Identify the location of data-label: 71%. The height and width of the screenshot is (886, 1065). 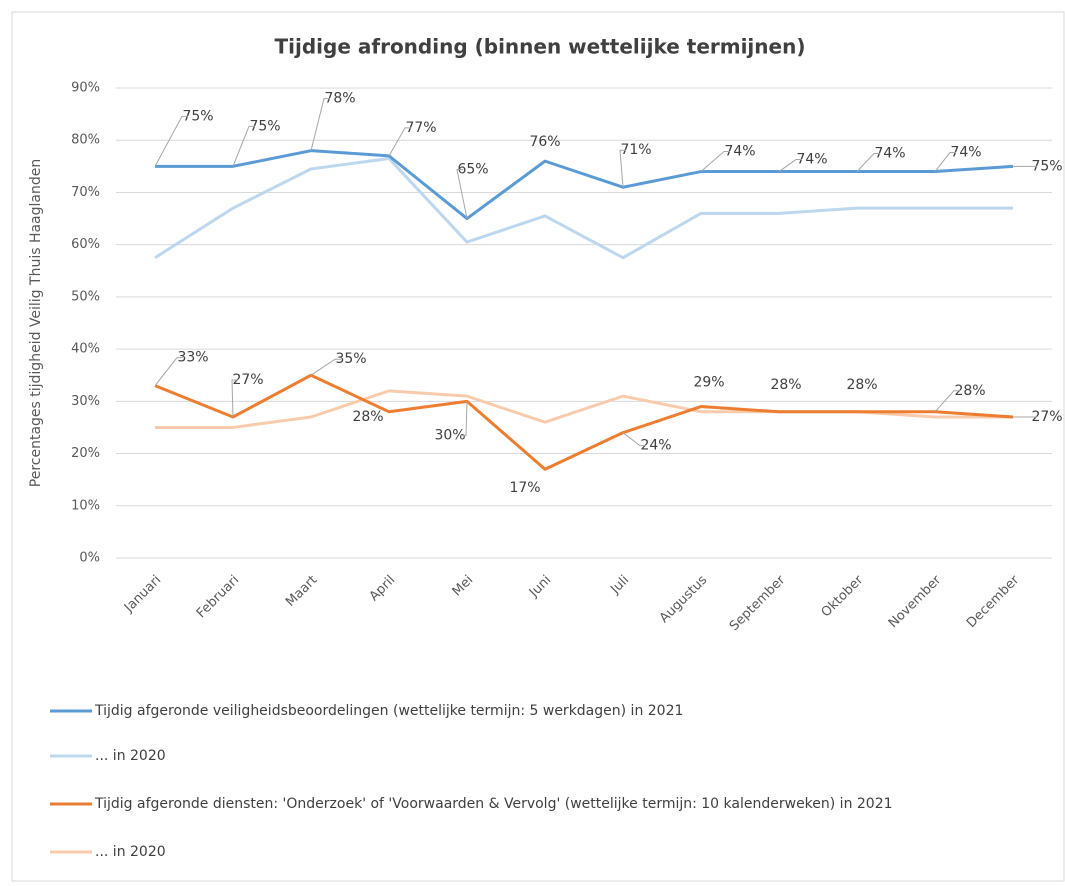
(635, 150).